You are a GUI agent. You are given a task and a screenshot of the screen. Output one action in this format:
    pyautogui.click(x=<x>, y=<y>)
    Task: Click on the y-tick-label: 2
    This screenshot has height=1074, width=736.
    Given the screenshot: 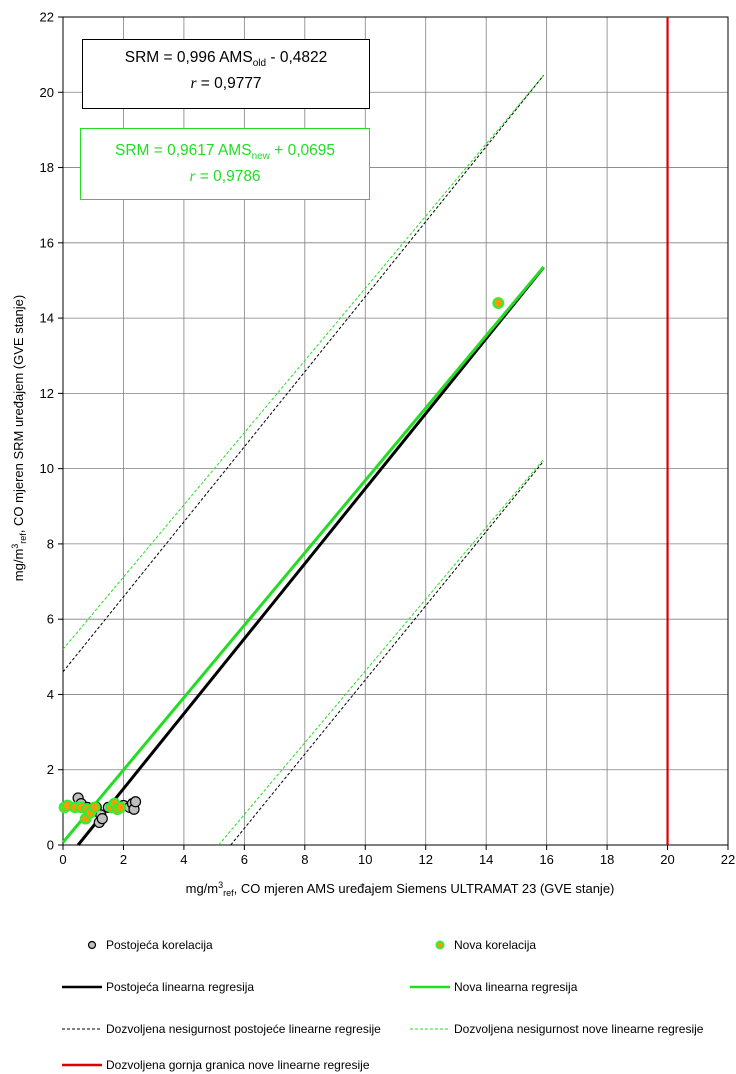 What is the action you would take?
    pyautogui.click(x=50, y=769)
    